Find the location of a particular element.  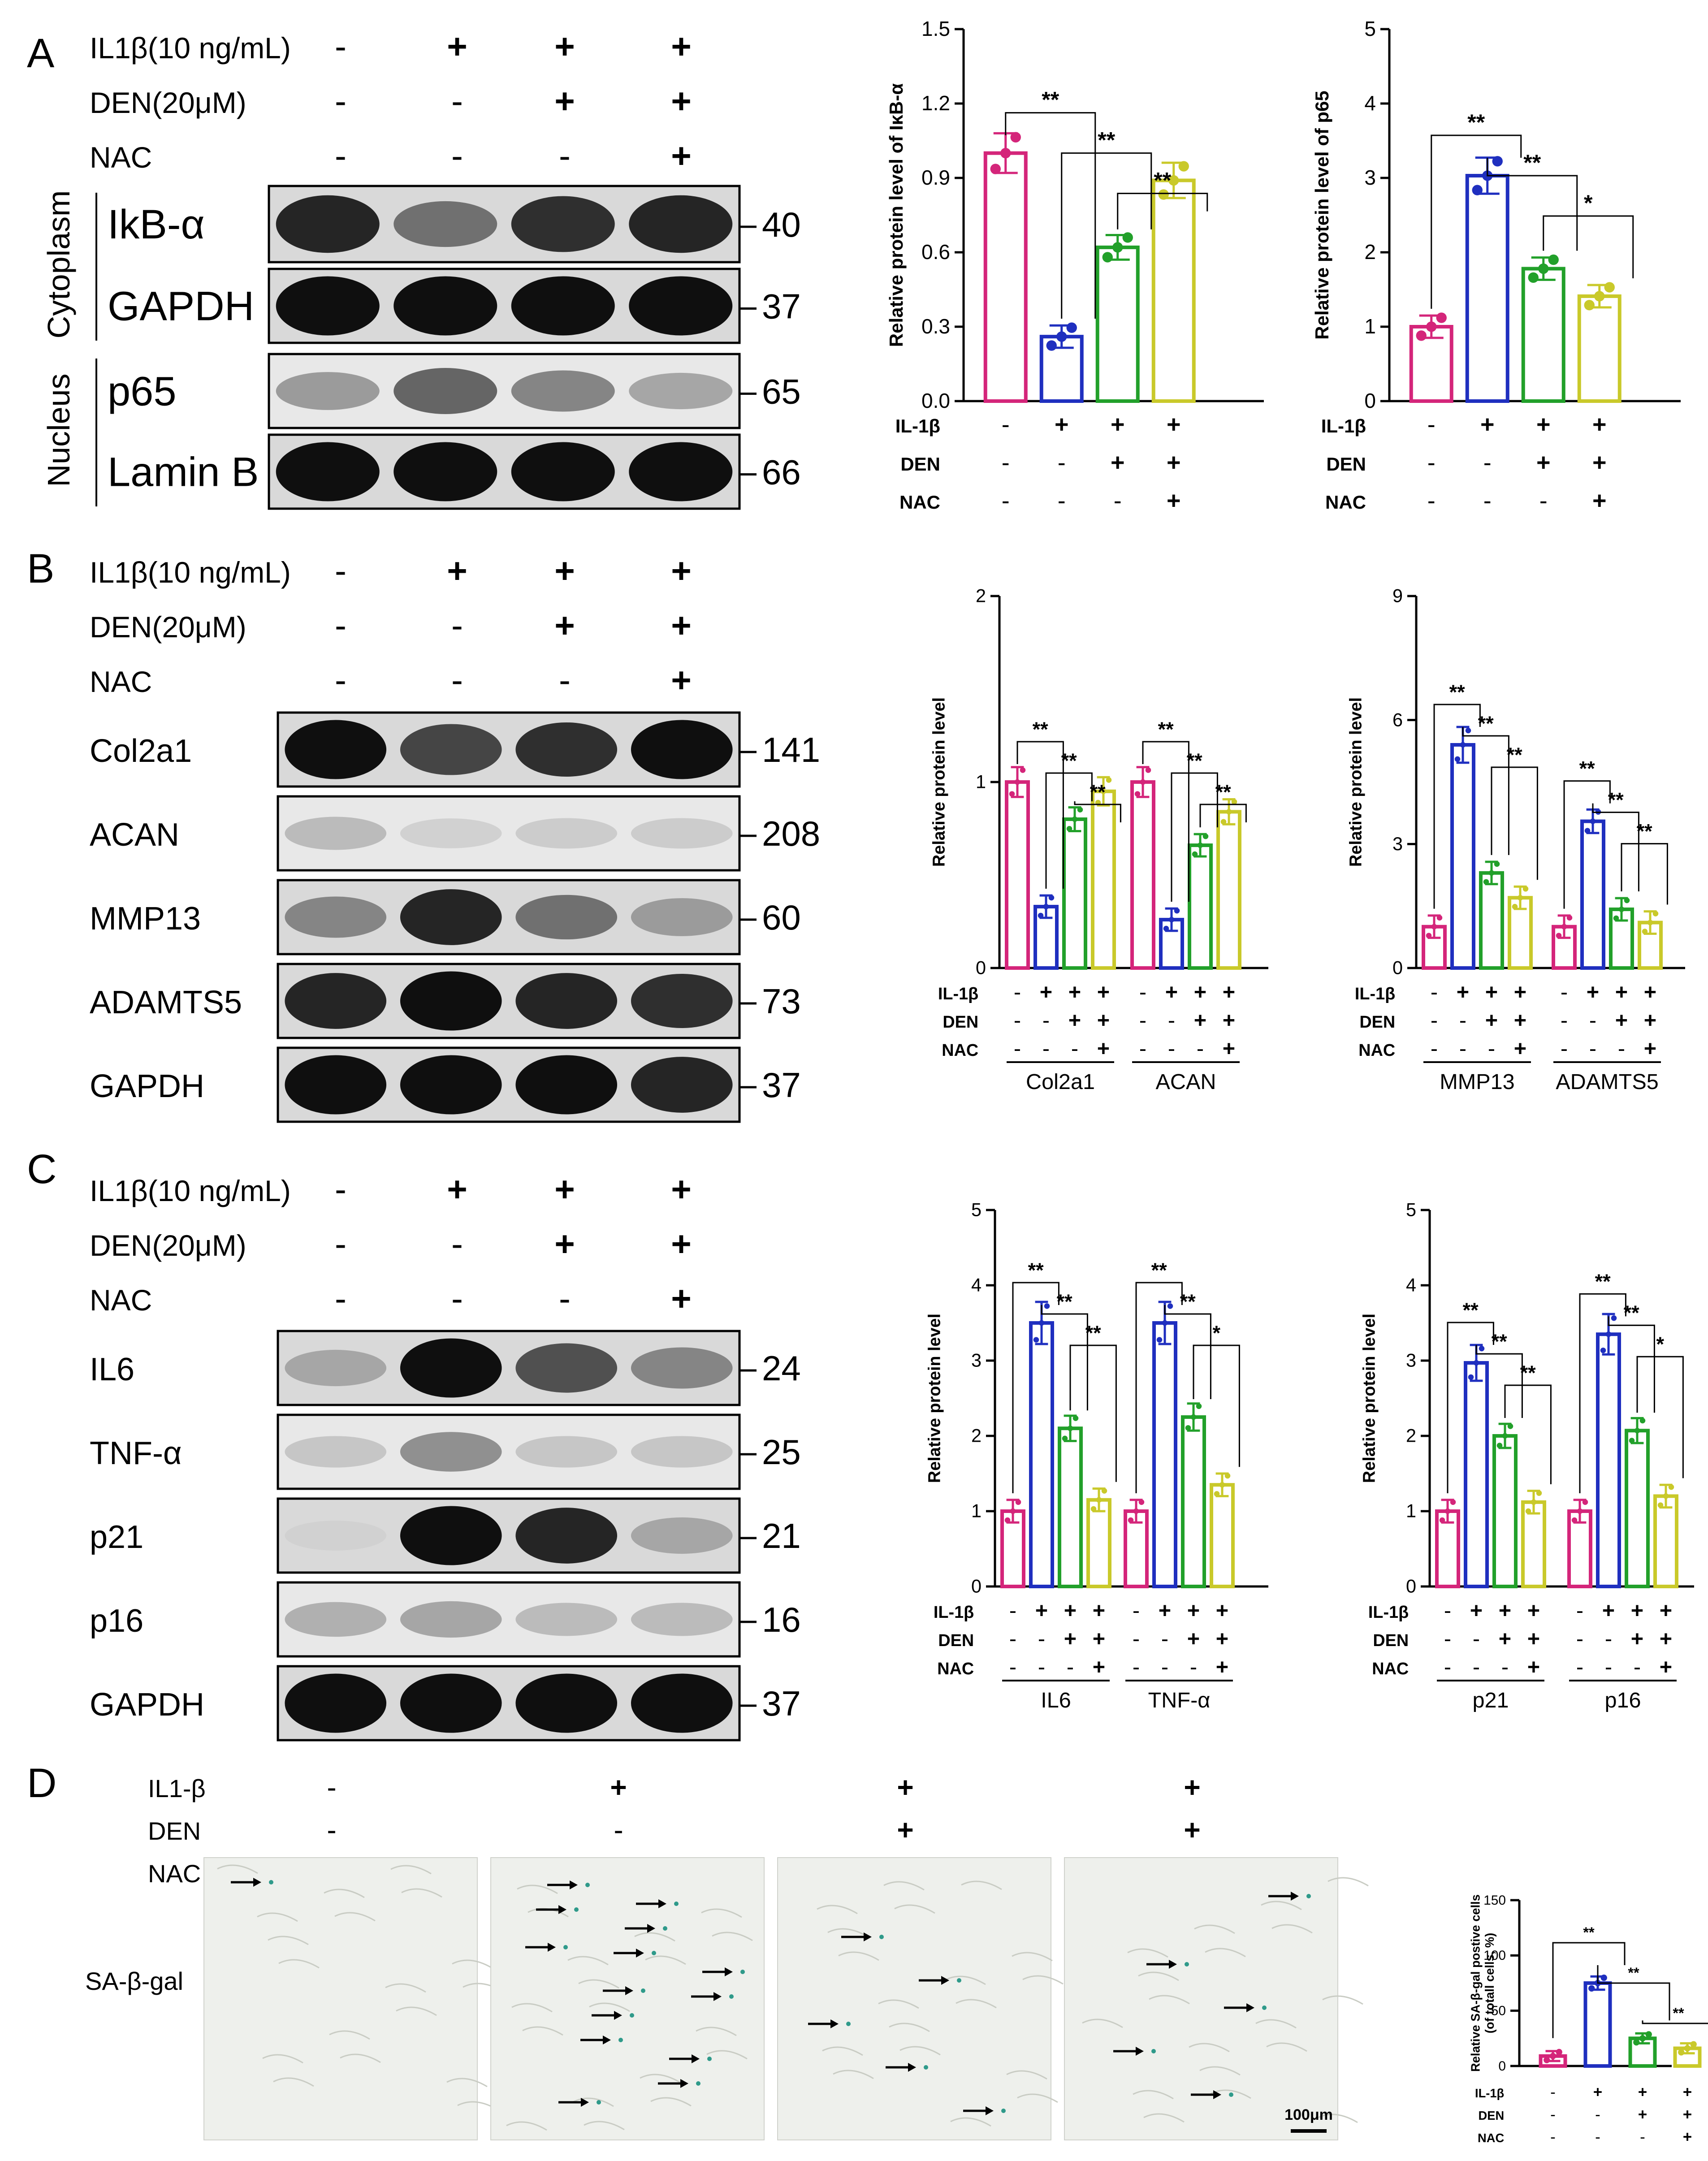

sign-row-label: IL-1β is located at coordinates (954, 1612).